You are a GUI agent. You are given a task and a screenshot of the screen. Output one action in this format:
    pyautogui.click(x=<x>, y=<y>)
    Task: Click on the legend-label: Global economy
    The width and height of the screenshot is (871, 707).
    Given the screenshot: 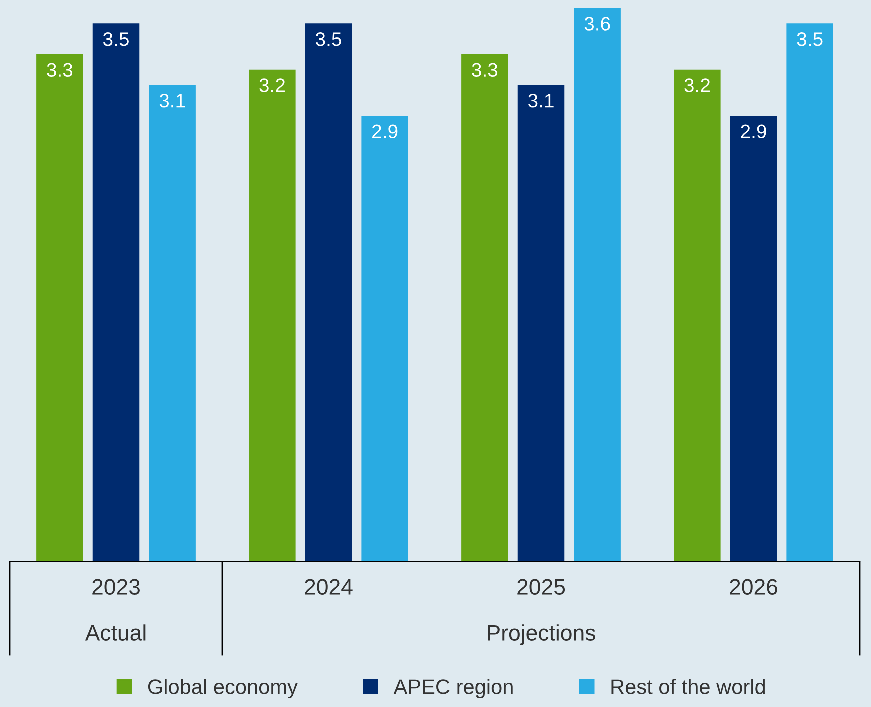 What is the action you would take?
    pyautogui.click(x=223, y=689)
    